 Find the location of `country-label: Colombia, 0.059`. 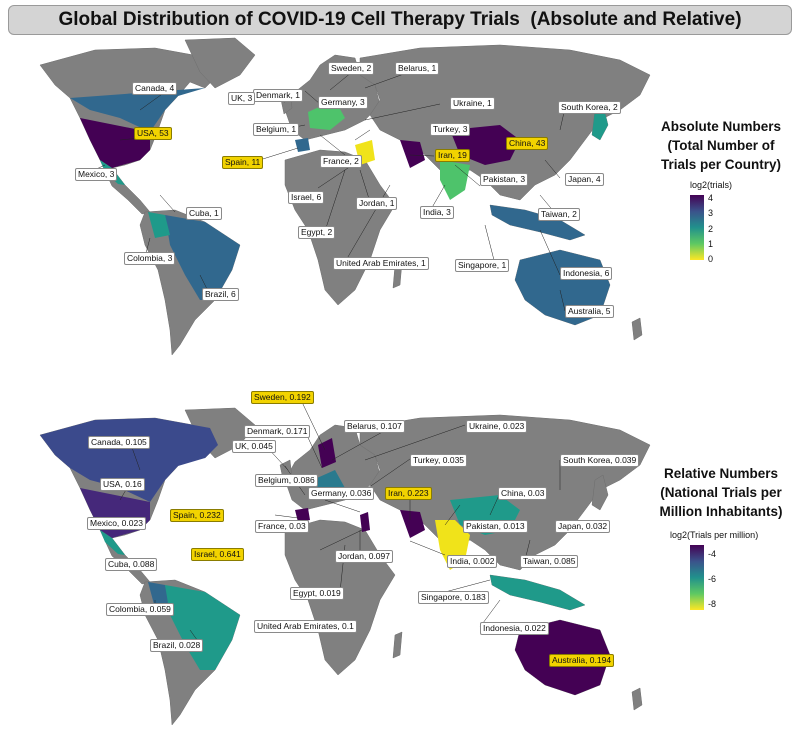

country-label: Colombia, 0.059 is located at coordinates (140, 609).